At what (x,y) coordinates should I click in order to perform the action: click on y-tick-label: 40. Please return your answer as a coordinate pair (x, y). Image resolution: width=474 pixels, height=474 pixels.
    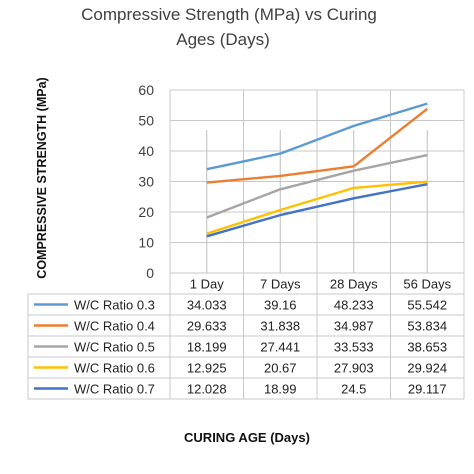
    Looking at the image, I should click on (146, 151).